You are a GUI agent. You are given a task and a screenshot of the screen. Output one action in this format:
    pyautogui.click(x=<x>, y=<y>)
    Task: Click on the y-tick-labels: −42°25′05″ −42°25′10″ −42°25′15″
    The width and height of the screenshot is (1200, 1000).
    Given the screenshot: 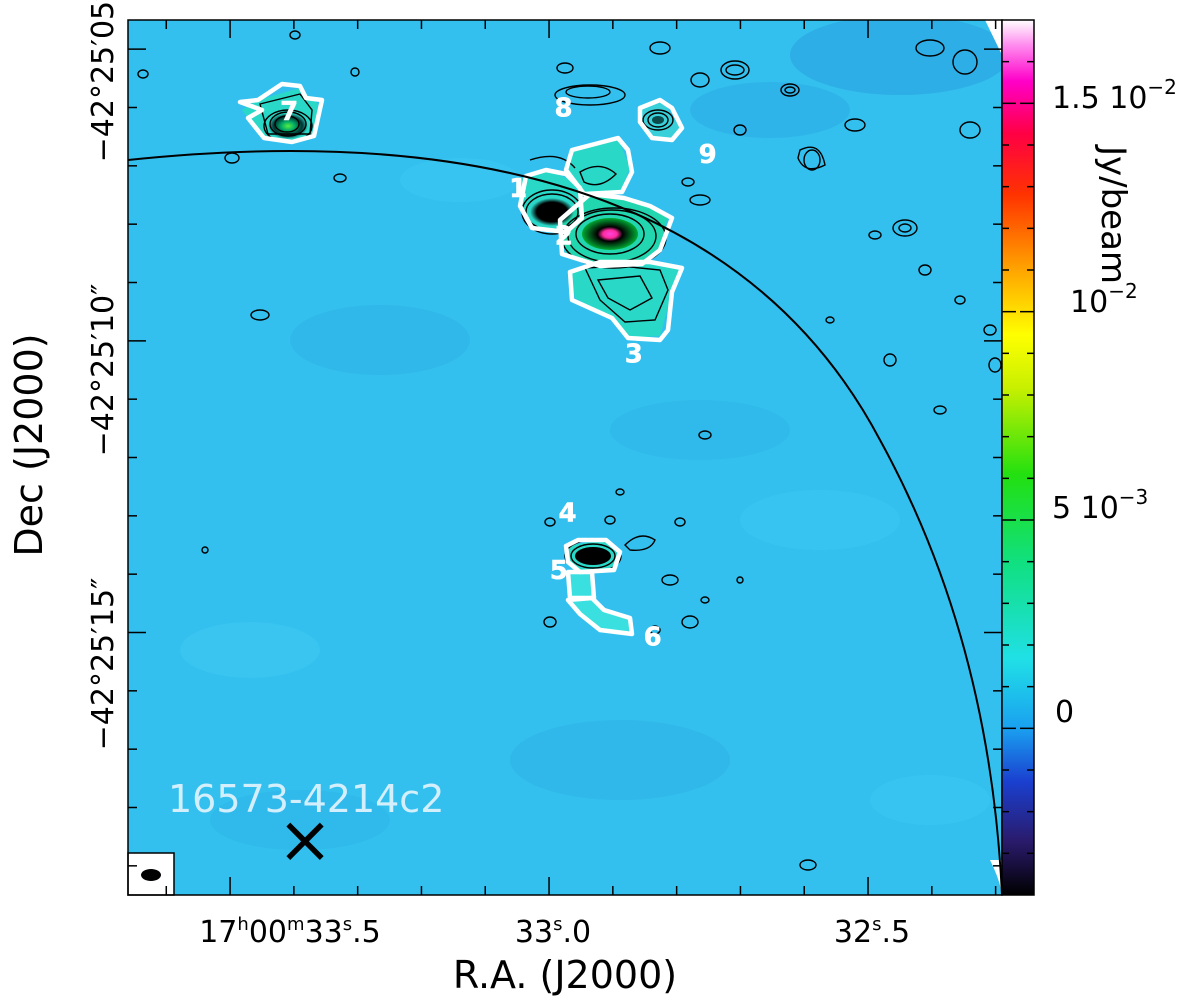 What is the action you would take?
    pyautogui.click(x=103, y=375)
    